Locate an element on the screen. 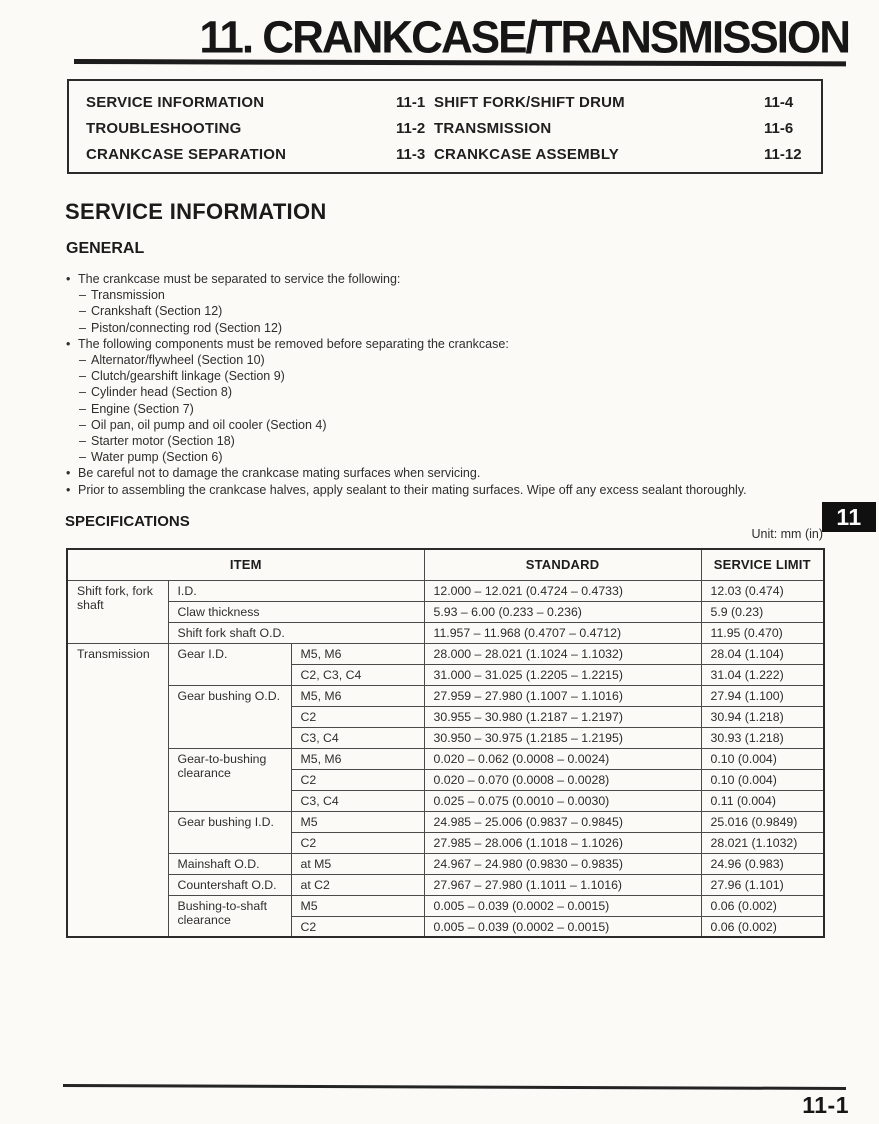  spec-cell-limit: 25.016 (0.9849) is located at coordinates (762, 821).